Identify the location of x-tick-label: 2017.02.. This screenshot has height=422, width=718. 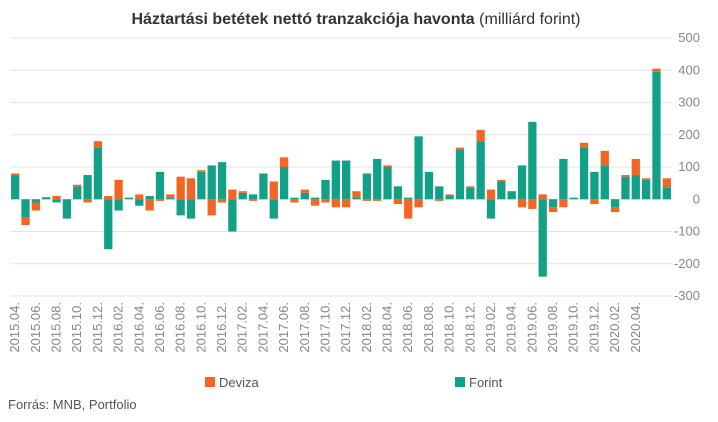
(242, 327).